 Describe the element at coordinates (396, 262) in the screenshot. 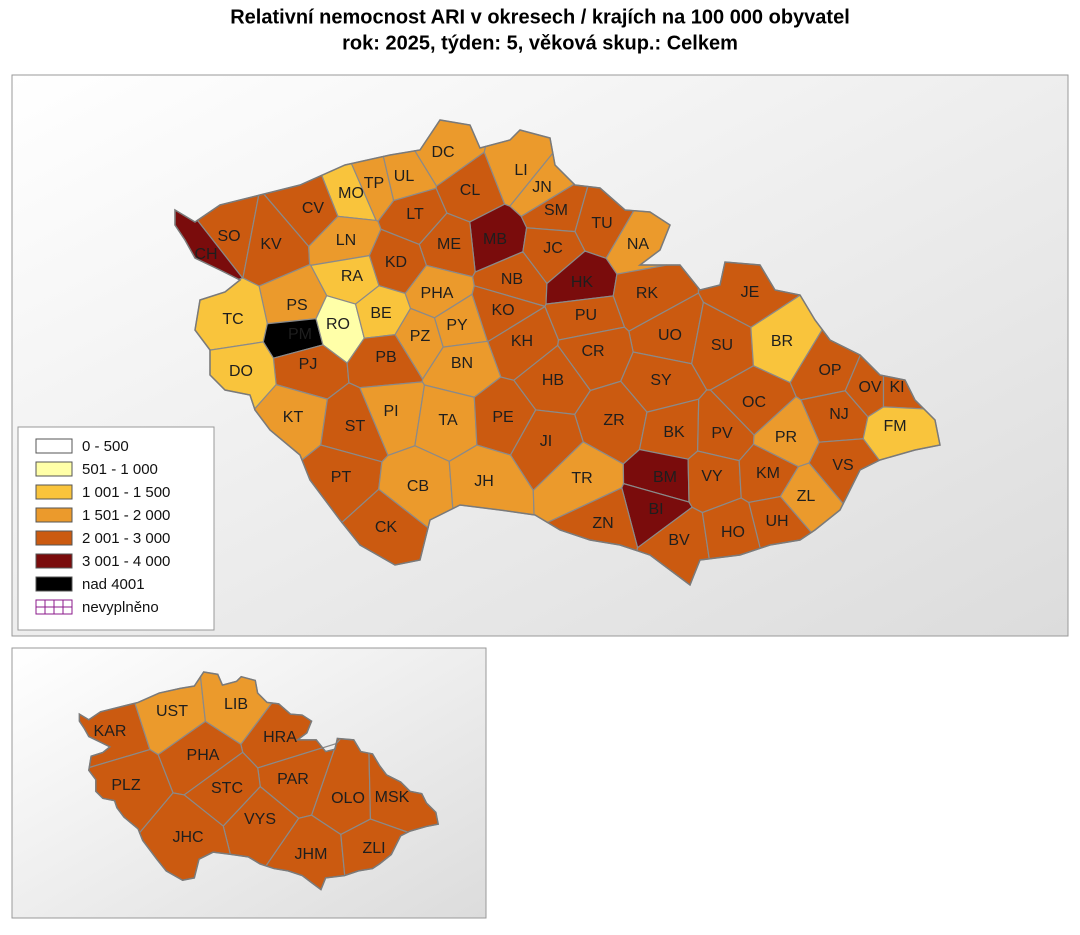

I see `district-label: KD` at that location.